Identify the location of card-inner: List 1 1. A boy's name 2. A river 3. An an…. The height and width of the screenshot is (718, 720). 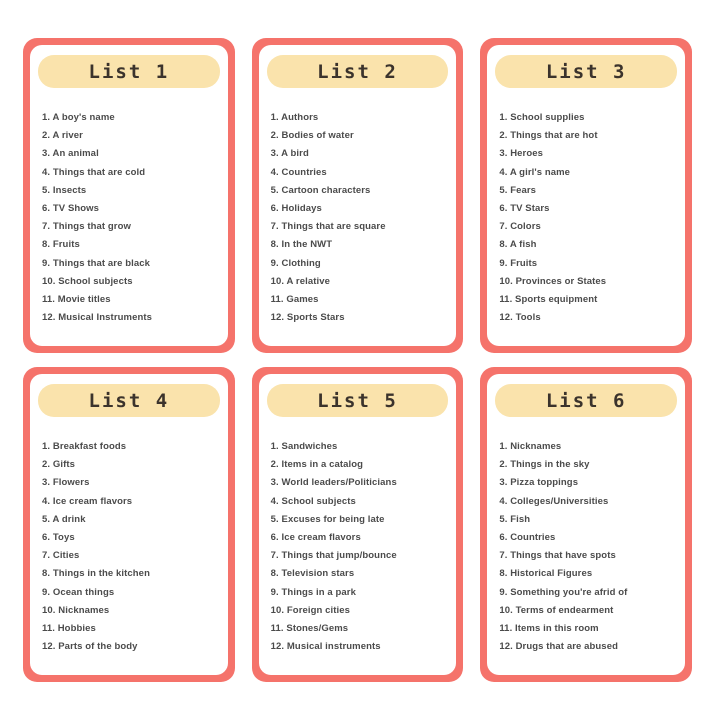
(129, 195).